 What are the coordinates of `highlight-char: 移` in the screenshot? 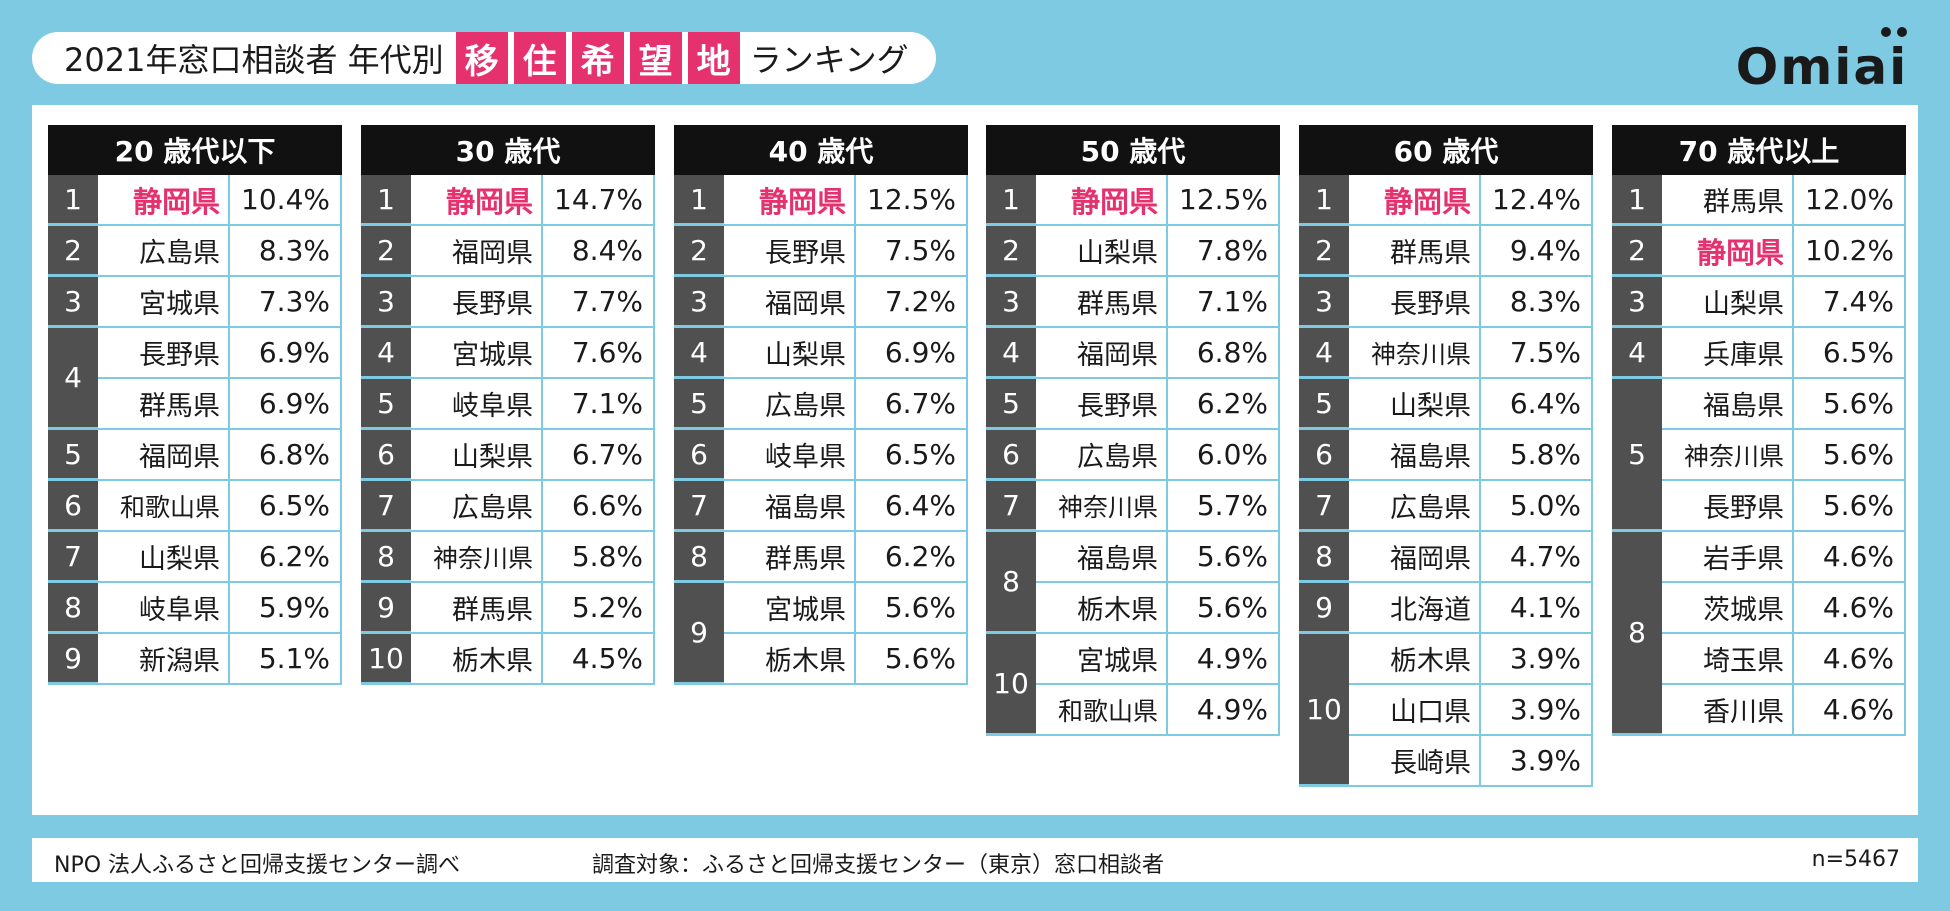 It's located at (481, 58).